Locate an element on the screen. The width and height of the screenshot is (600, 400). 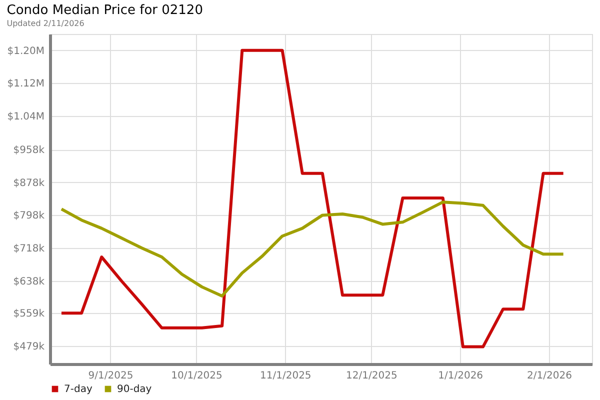
y-tick-label: $1.12M is located at coordinates (25, 84).